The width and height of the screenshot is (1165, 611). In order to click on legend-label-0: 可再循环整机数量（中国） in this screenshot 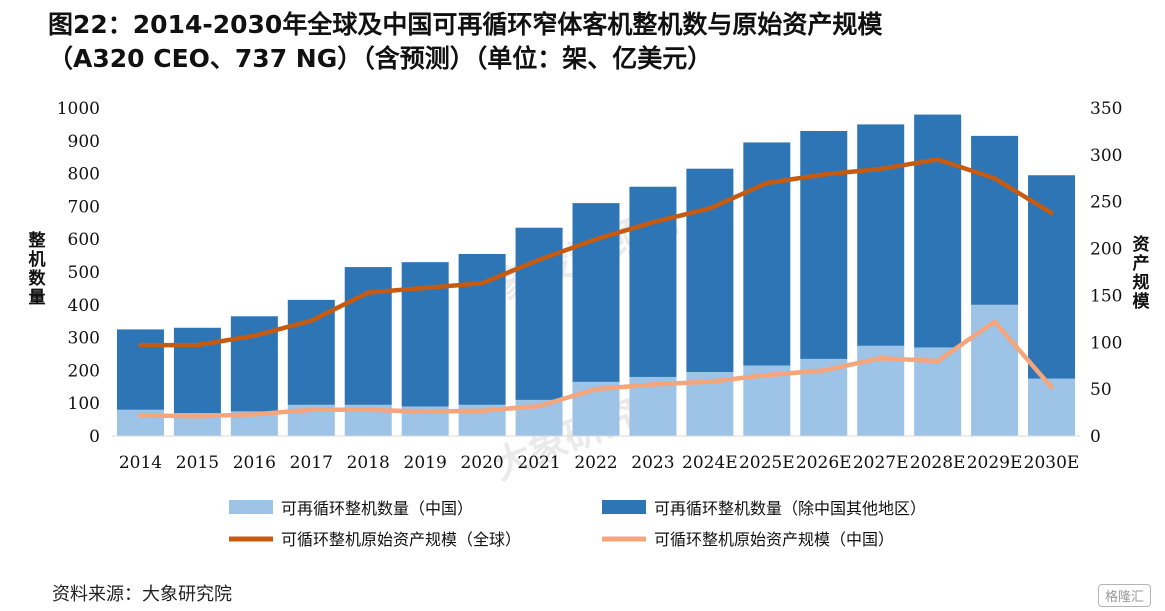, I will do `click(377, 508)`.